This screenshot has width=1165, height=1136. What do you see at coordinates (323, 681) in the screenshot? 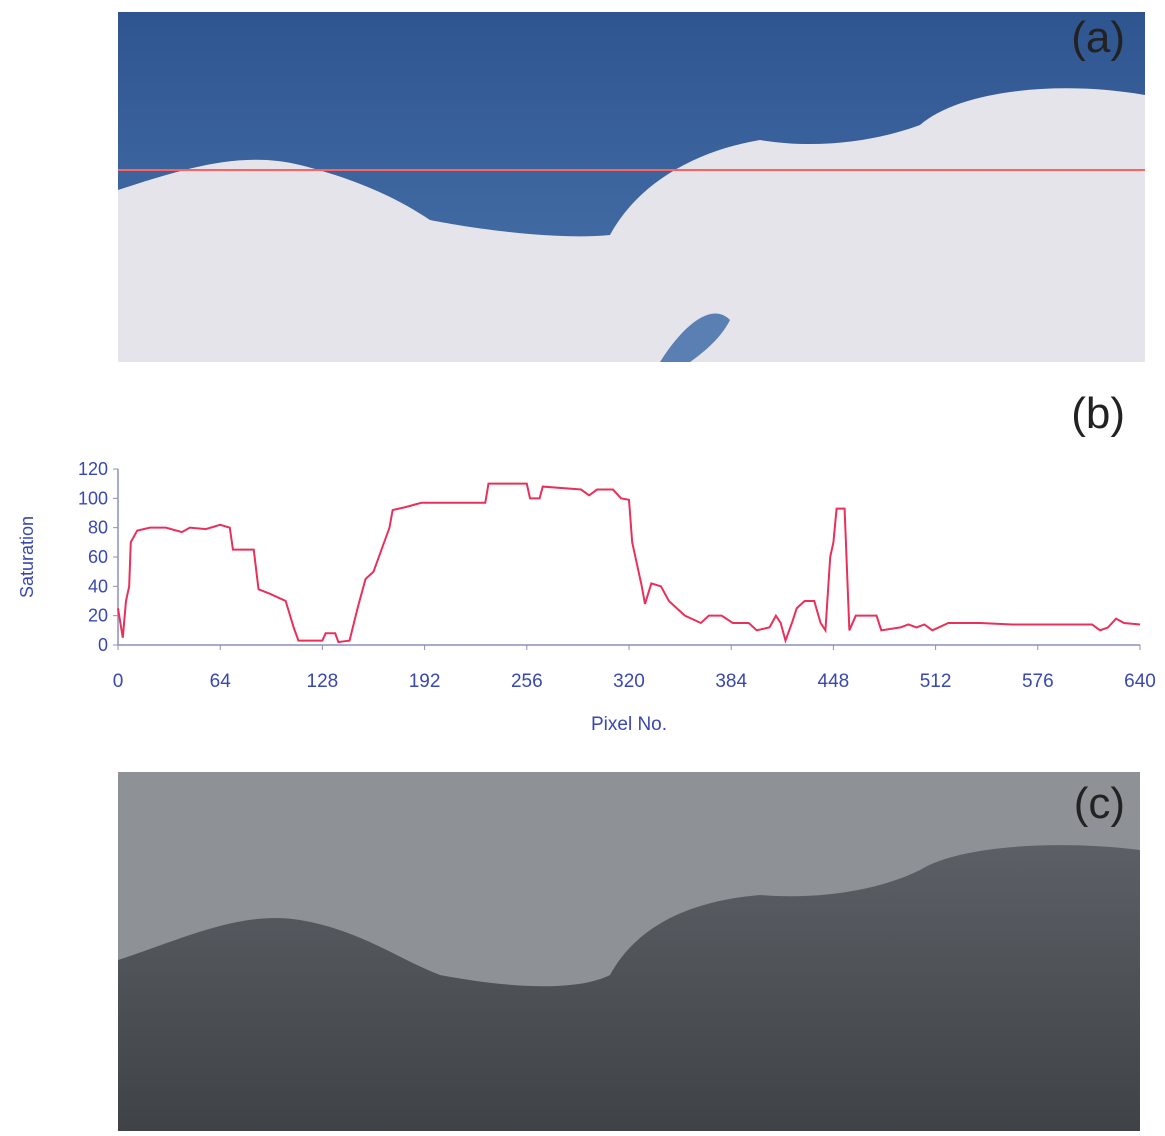
I see `x-tick-label: 128` at bounding box center [323, 681].